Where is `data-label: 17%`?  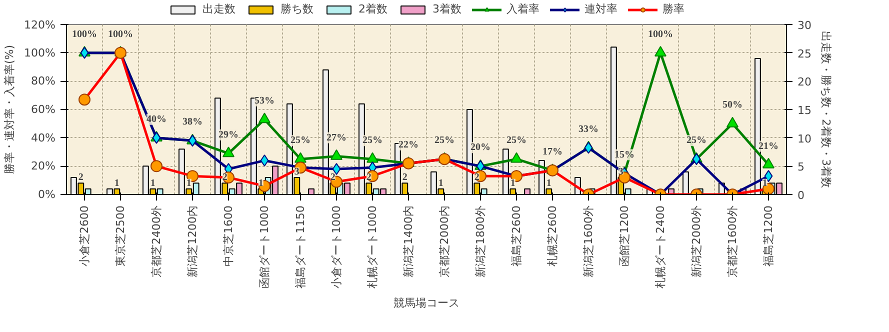 data-label: 17% is located at coordinates (552, 152).